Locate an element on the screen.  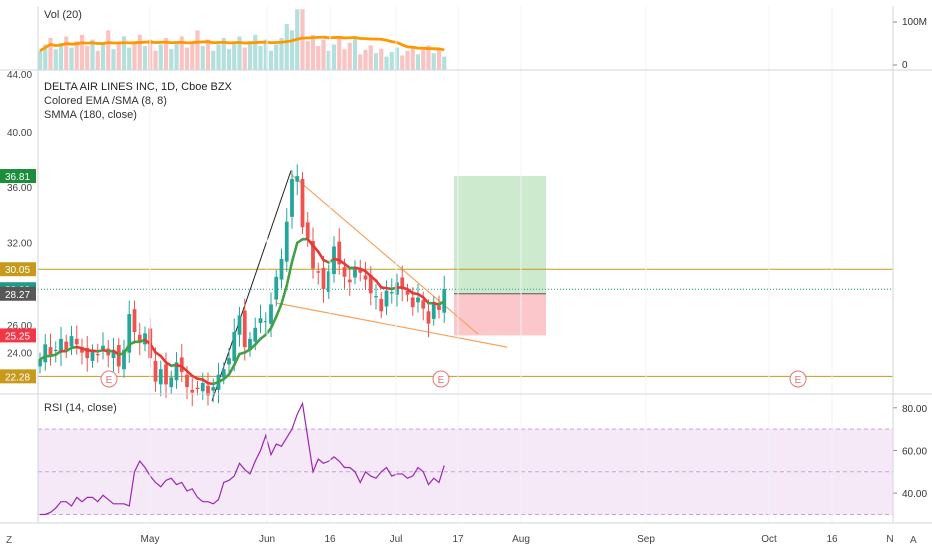
auto-scale-toggle: A is located at coordinates (913, 540).